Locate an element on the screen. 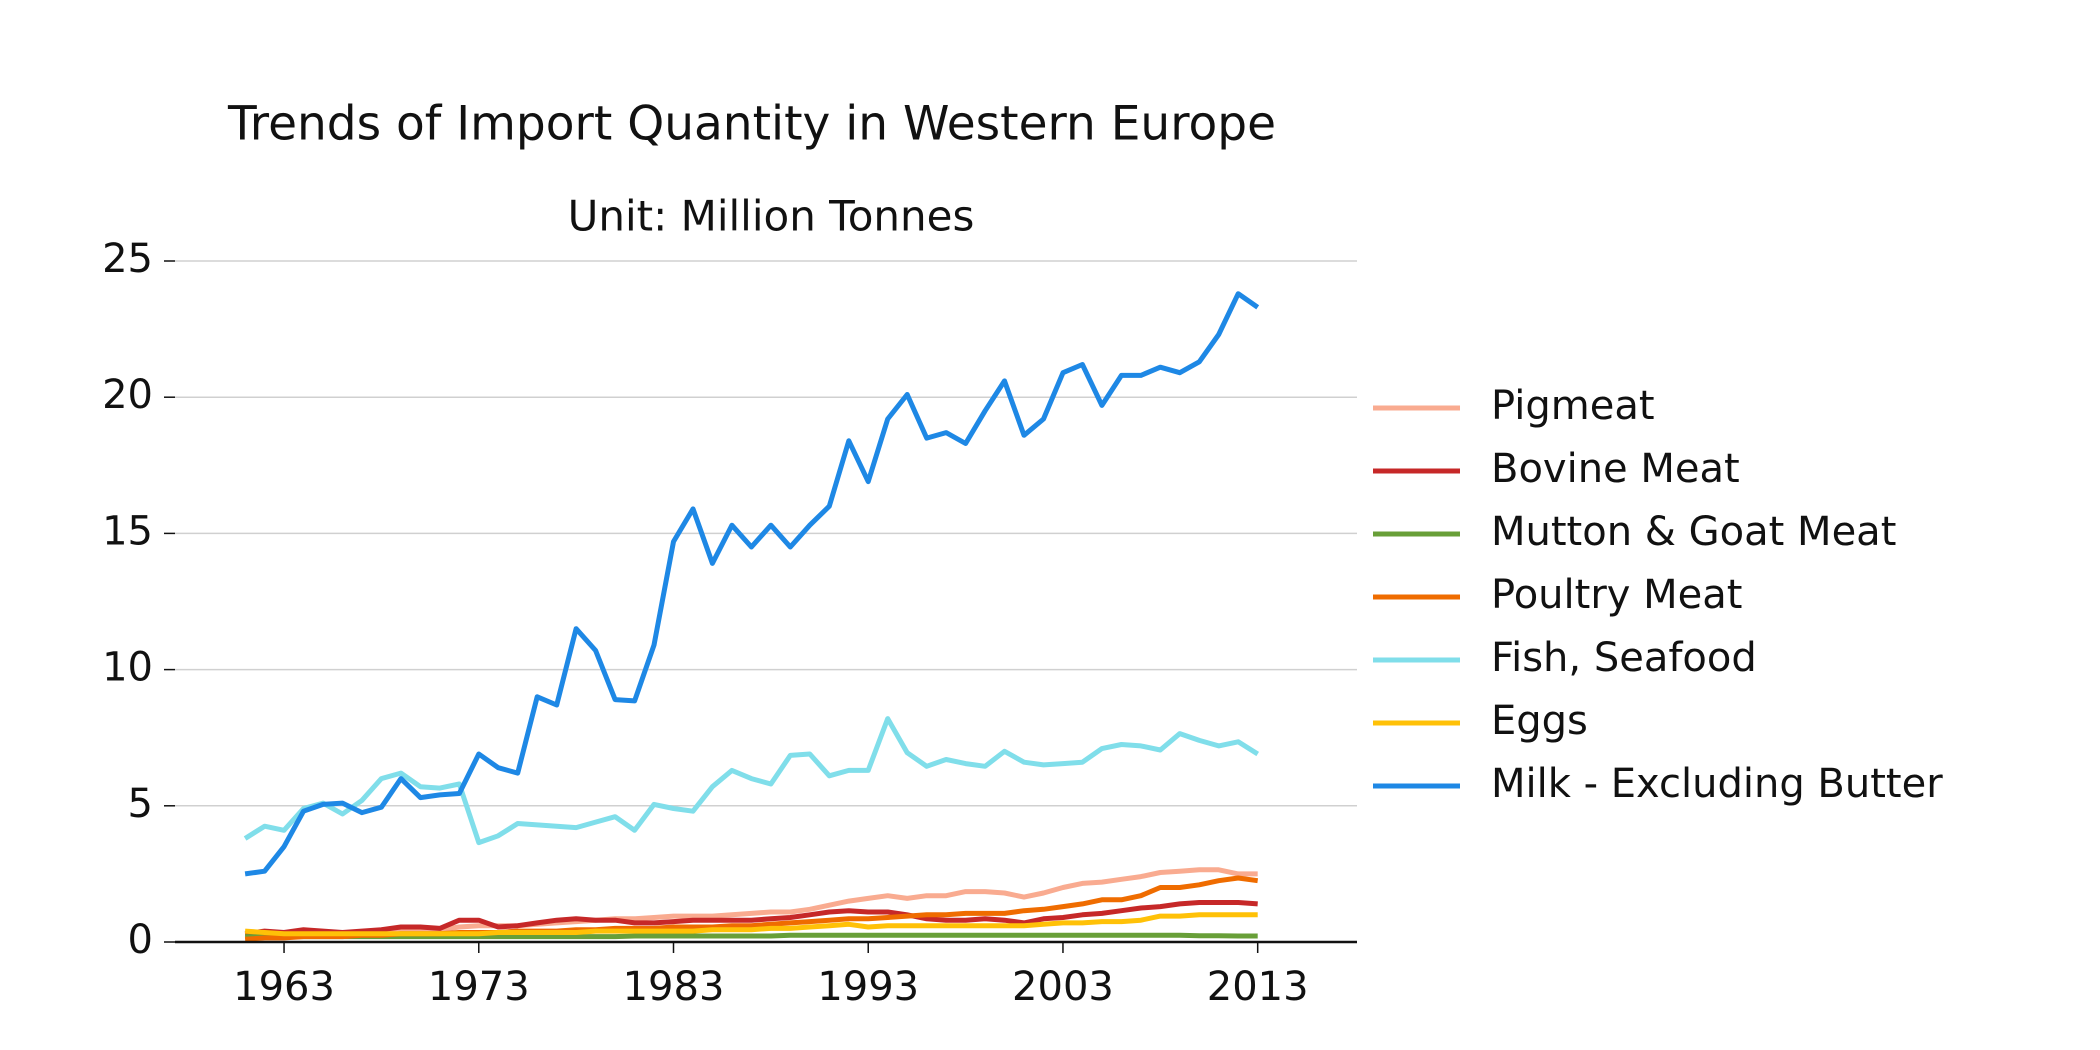 The width and height of the screenshot is (2100, 1050). x-tick-label: 1993 is located at coordinates (868, 987).